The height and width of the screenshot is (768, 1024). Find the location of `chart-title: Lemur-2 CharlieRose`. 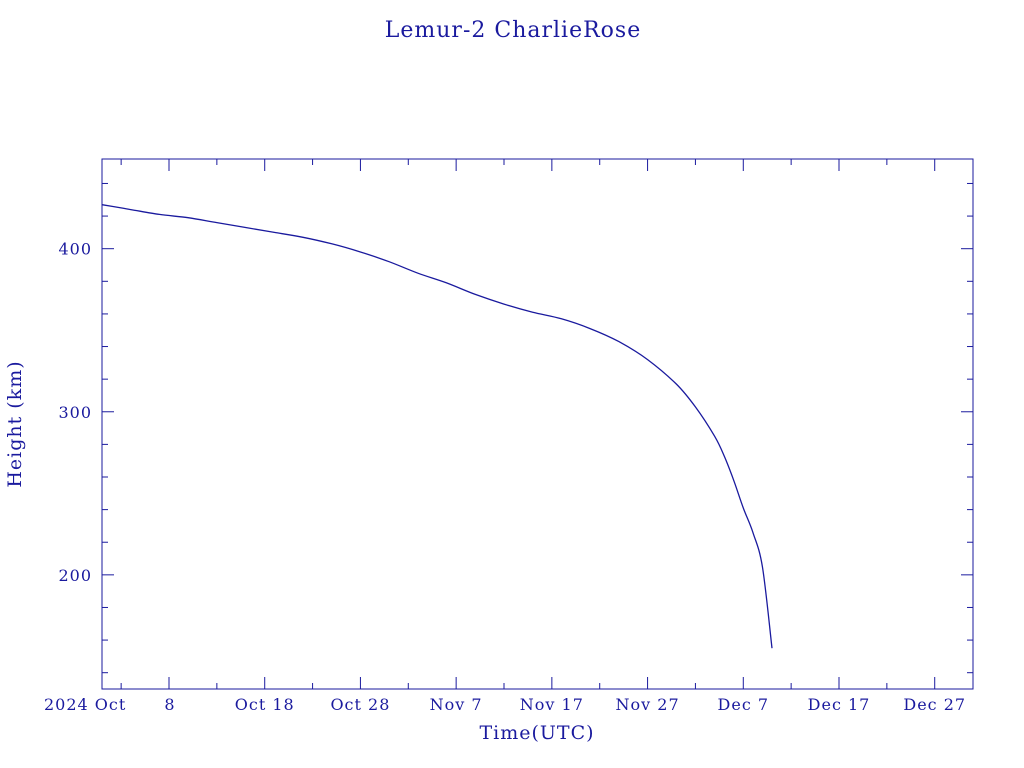

chart-title: Lemur-2 CharlieRose is located at coordinates (513, 30).